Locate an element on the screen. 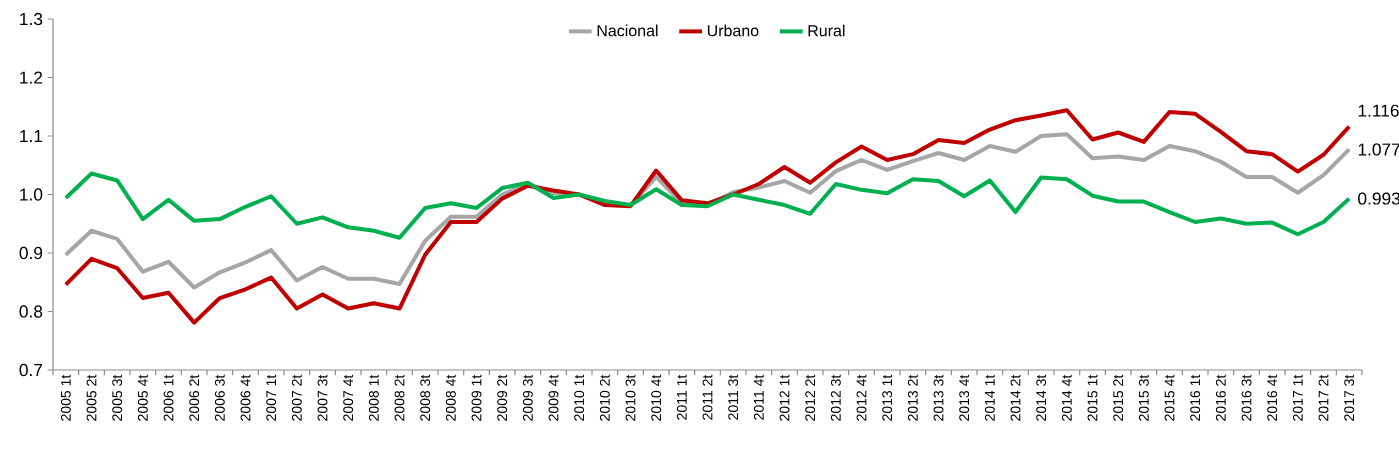  legend-label: Urbano is located at coordinates (733, 30).